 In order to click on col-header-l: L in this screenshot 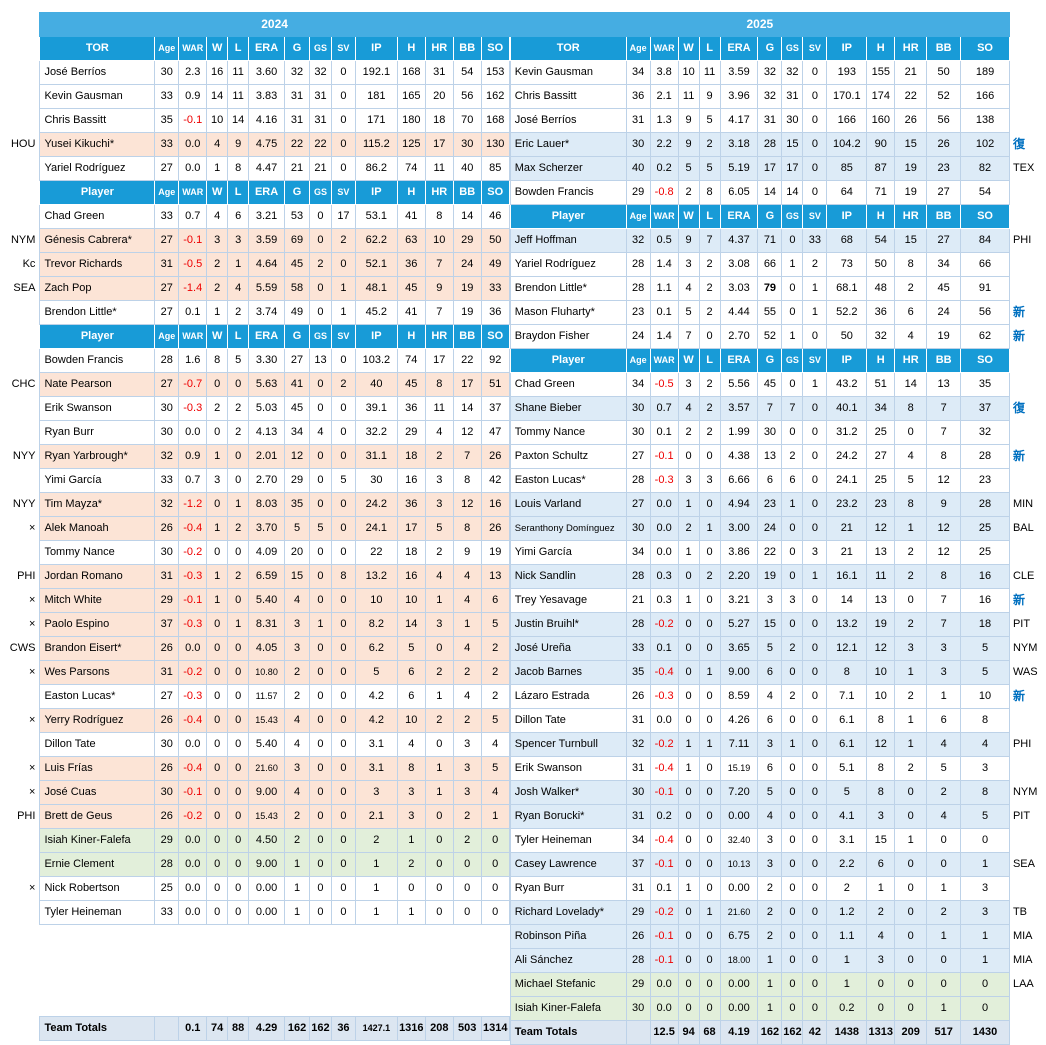, I will do `click(238, 336)`.